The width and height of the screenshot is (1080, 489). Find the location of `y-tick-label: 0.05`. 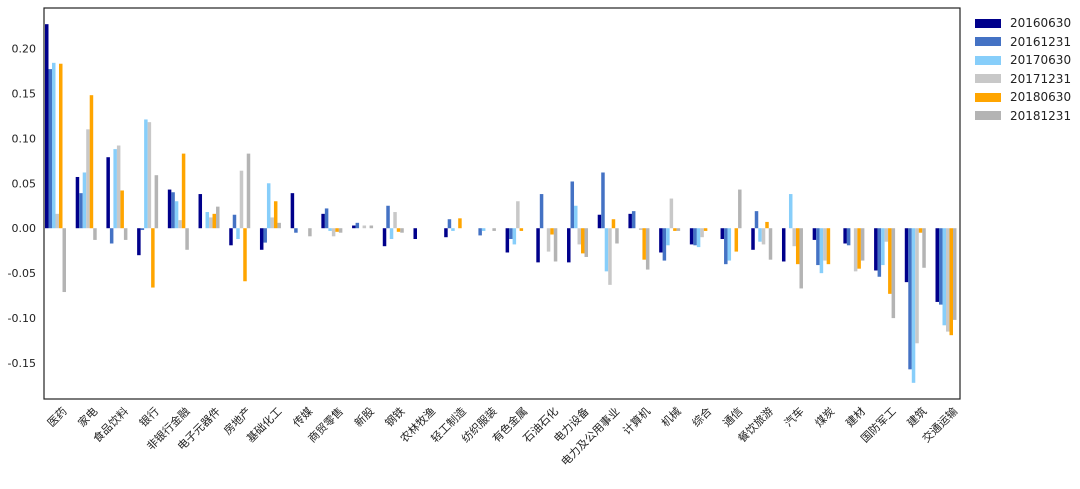

y-tick-label: 0.05 is located at coordinates (24, 183).